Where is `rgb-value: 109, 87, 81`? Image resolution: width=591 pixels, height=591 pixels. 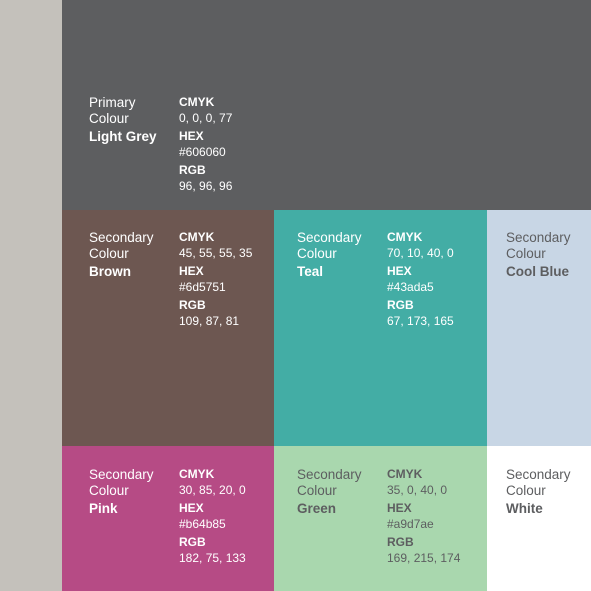 rgb-value: 109, 87, 81 is located at coordinates (209, 321).